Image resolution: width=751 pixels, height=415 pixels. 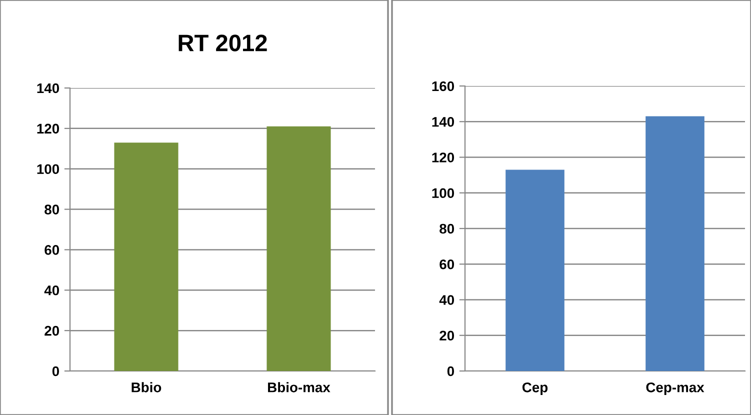 I want to click on chart-title: RT 2012, so click(x=222, y=43).